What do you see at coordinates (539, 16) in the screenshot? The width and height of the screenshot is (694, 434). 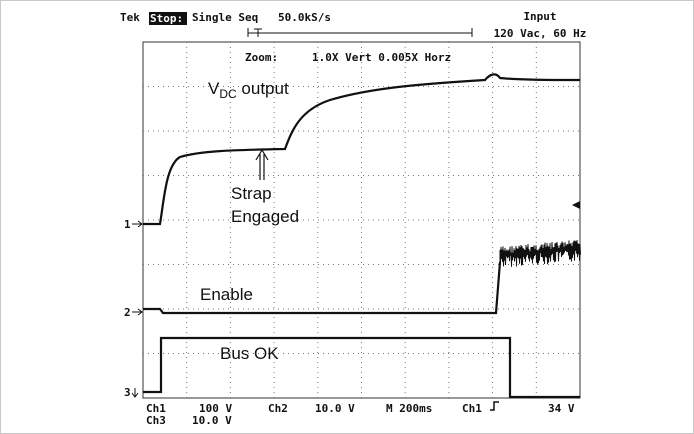 I see `input-title: Input` at bounding box center [539, 16].